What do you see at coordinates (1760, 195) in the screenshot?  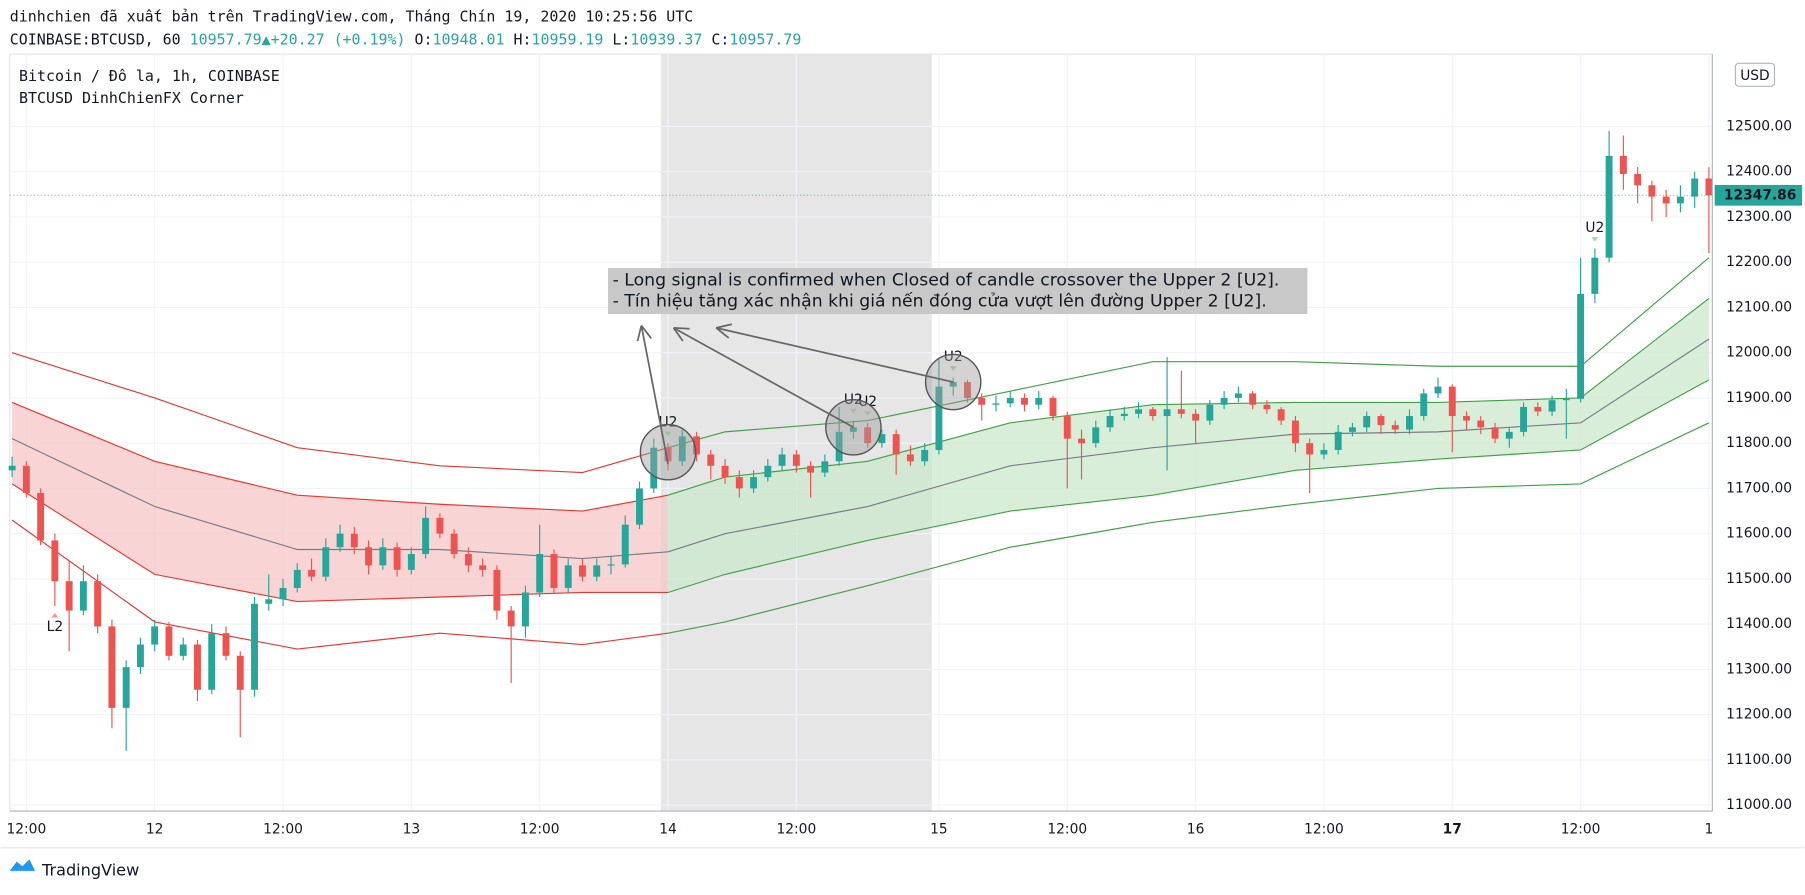 I see `last-price: 12347.86` at bounding box center [1760, 195].